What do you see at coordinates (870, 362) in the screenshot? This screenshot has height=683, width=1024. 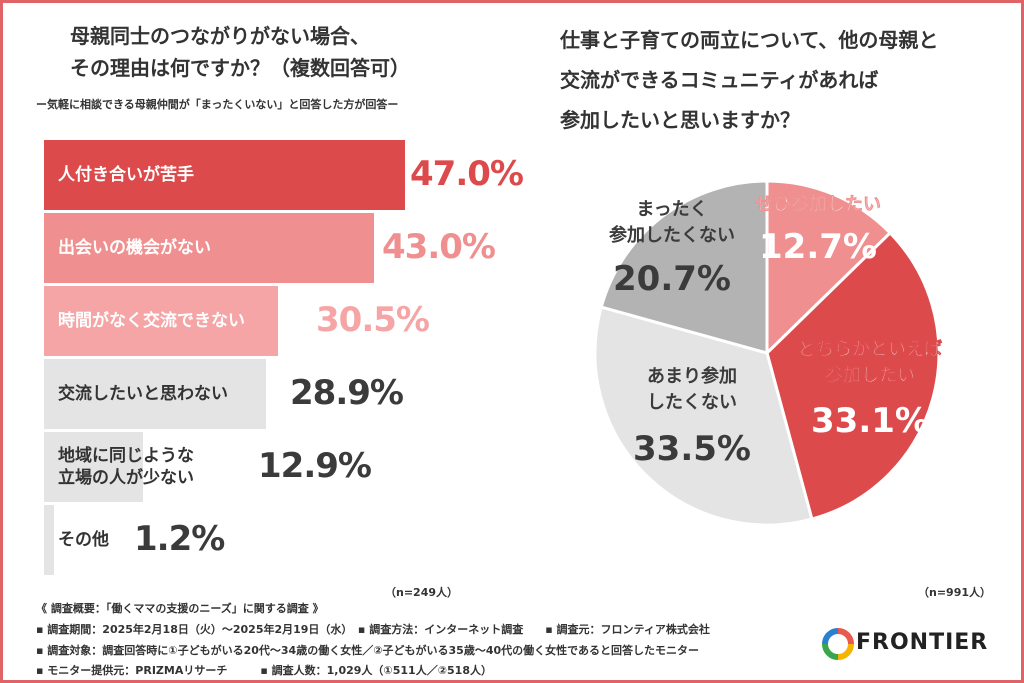 I see `pie-label-2: どちらかといえば参加したい` at bounding box center [870, 362].